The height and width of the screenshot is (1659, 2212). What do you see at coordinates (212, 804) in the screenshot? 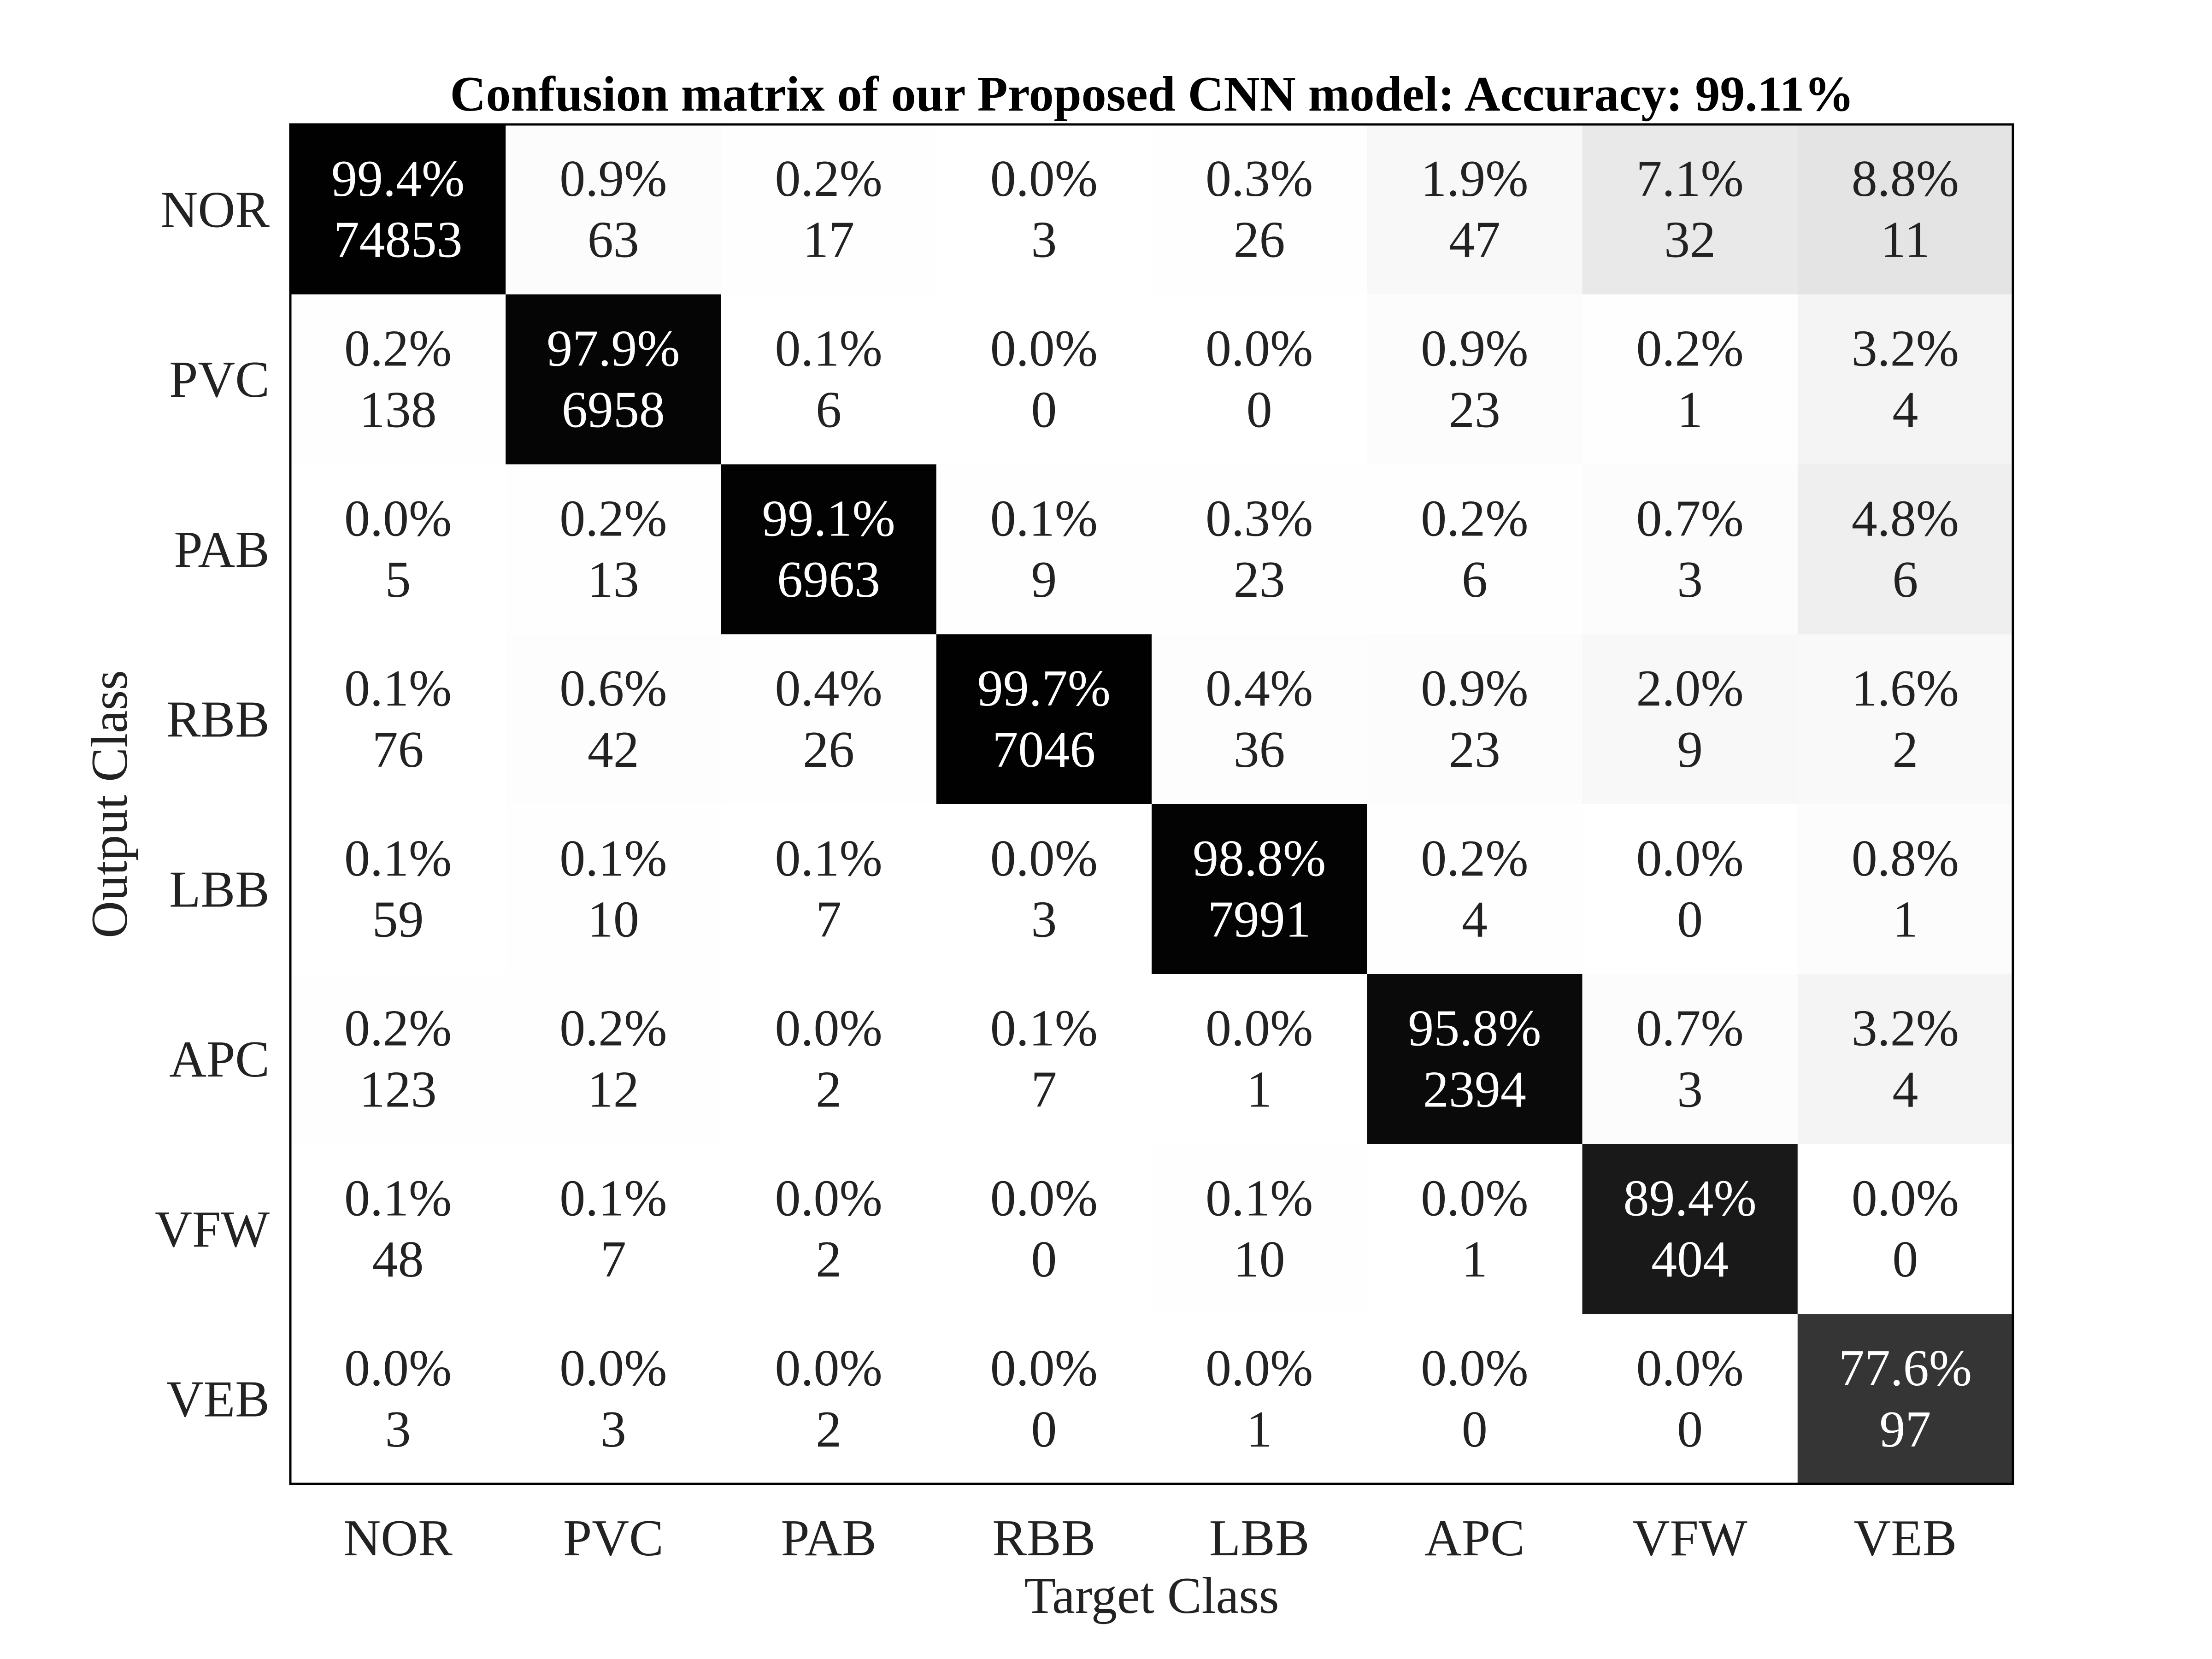
I see `y-axis-ticks: NOR PVC PAB RBB LBB APC VFW VEB` at bounding box center [212, 804].